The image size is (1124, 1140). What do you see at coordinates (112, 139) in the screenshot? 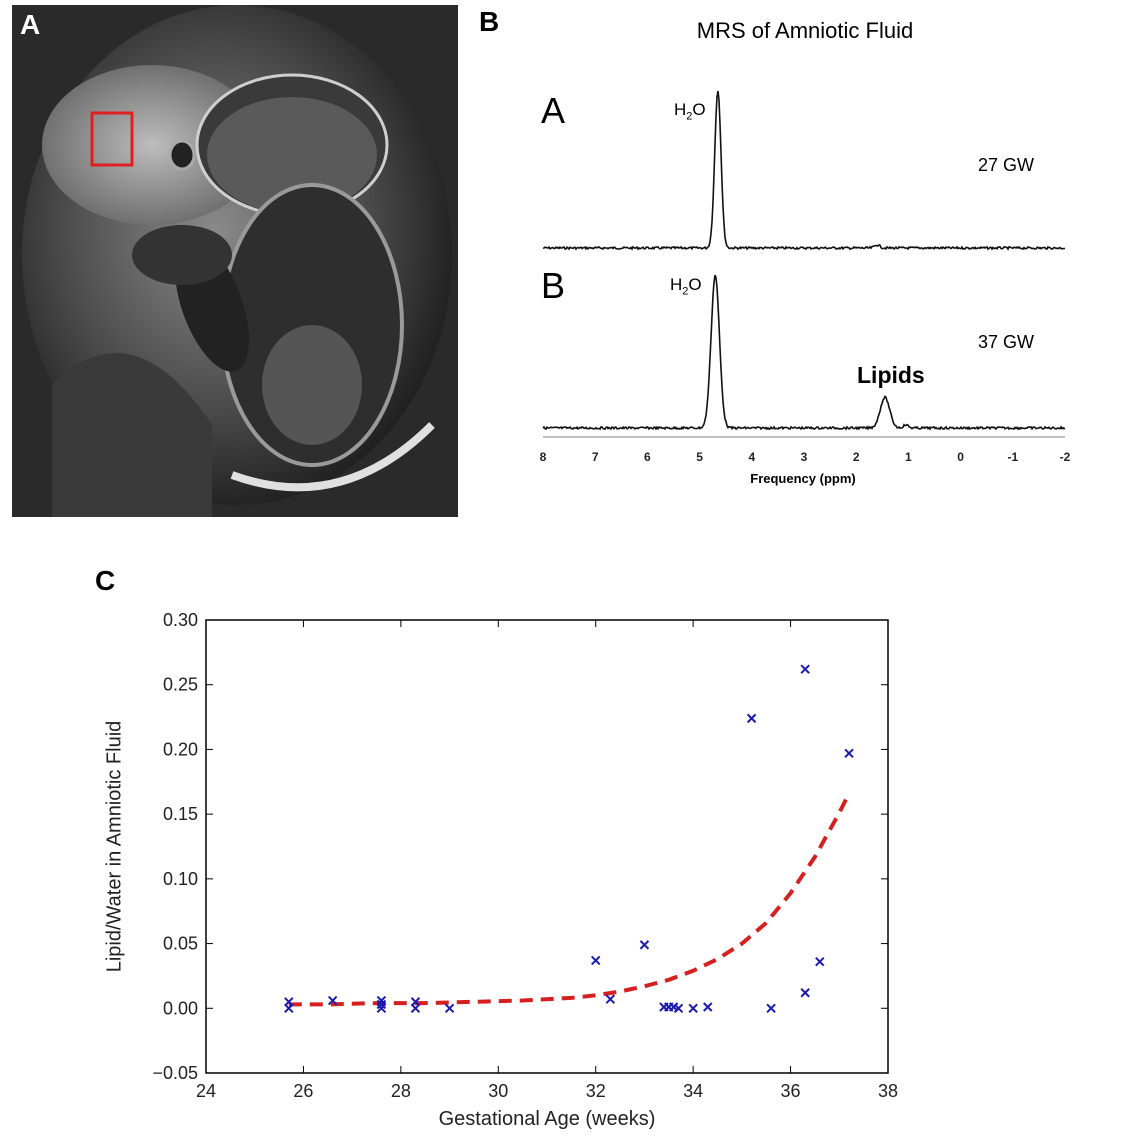
I see `roi-box` at bounding box center [112, 139].